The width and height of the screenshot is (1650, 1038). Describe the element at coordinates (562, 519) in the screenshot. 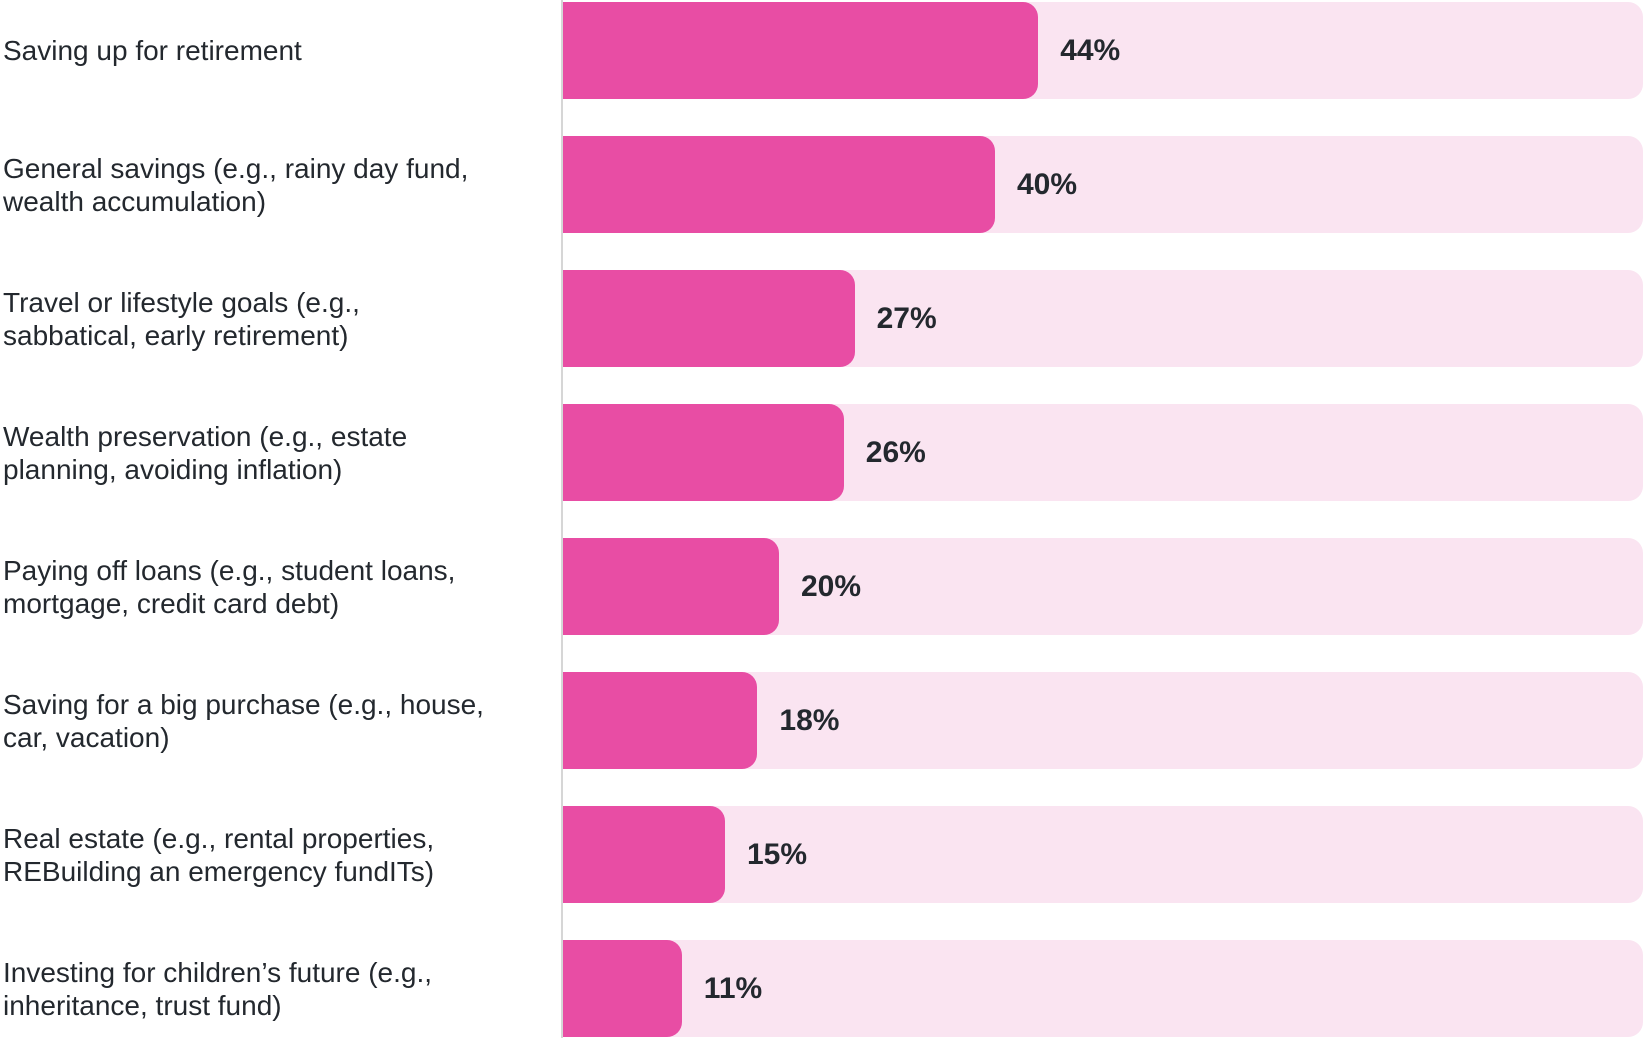

I see `axis-baseline` at that location.